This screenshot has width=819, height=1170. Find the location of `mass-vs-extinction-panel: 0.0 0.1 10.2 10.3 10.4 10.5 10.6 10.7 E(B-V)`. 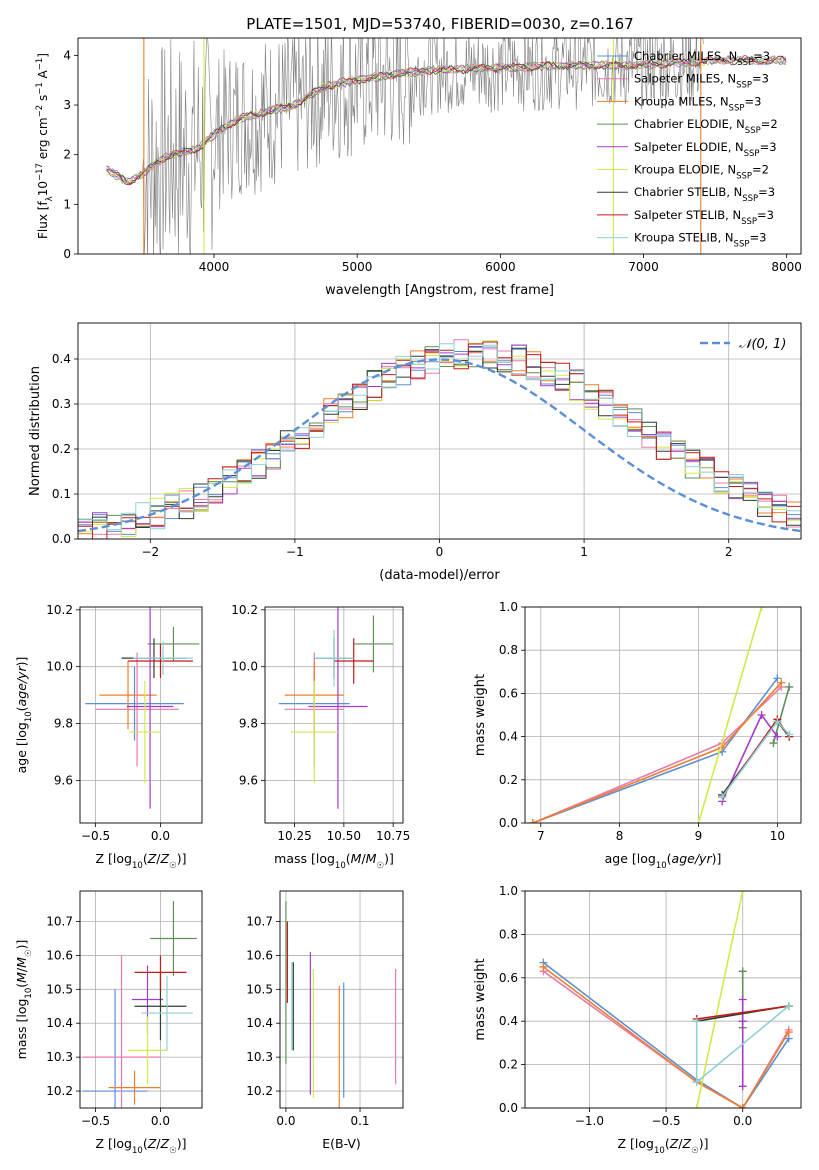

mass-vs-extinction-panel: 0.0 0.1 10.2 10.3 10.4 10.5 10.6 10.7 E(B-V) is located at coordinates (325, 1020).